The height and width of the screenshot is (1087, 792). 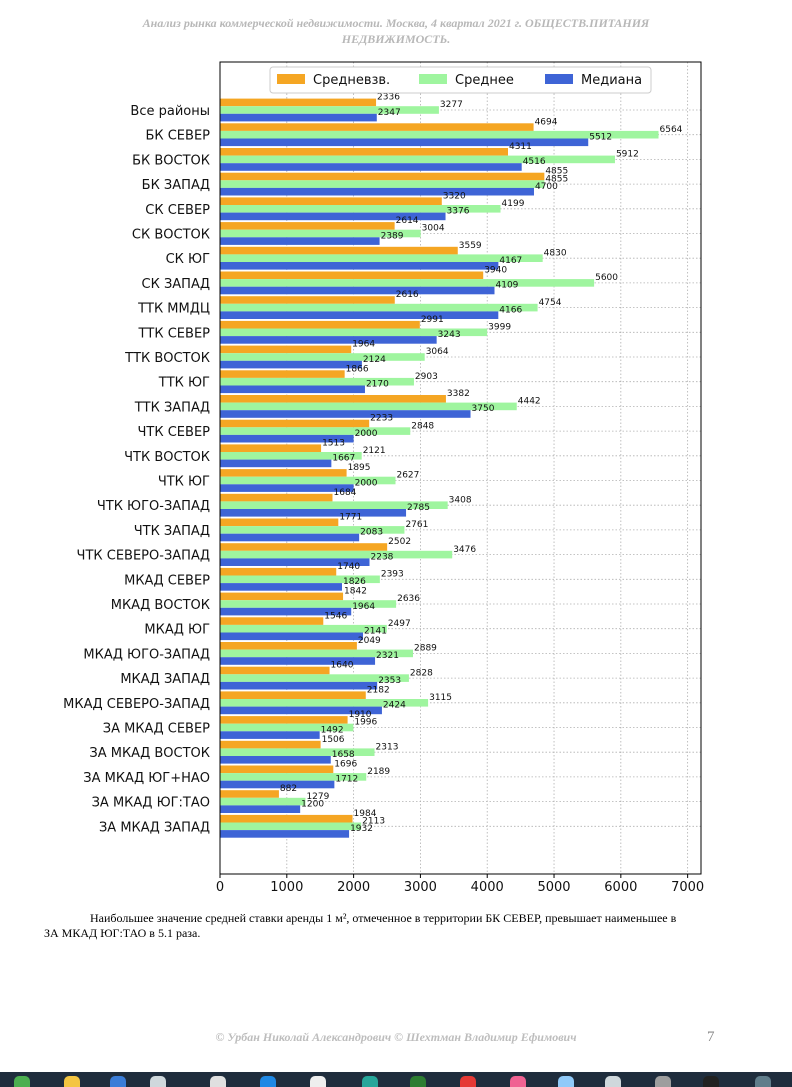 I want to click on bar-value-label: 3999, so click(x=499, y=328).